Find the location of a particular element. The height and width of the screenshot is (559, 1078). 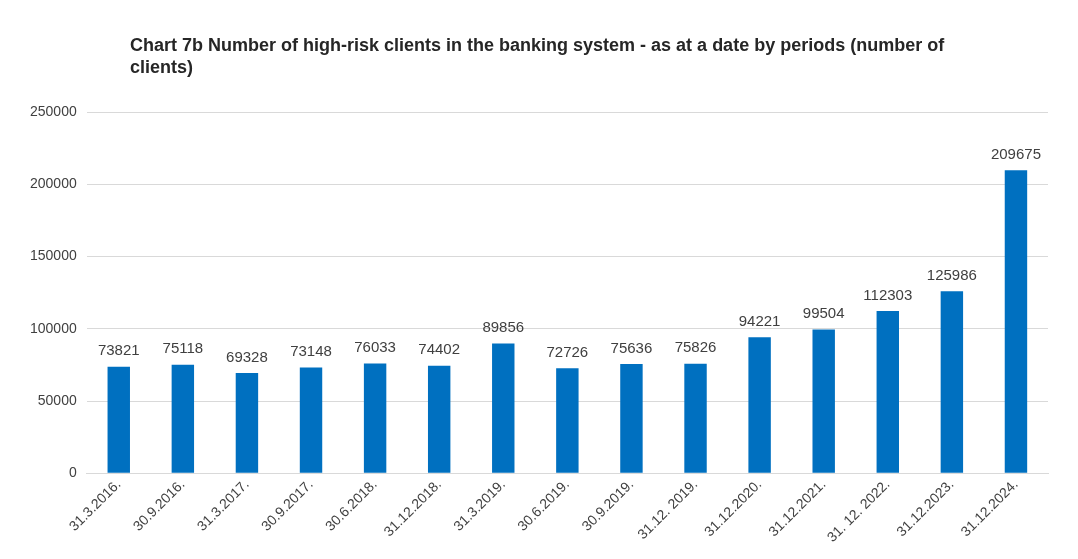

y-tick-label: 200000 is located at coordinates (53, 183).